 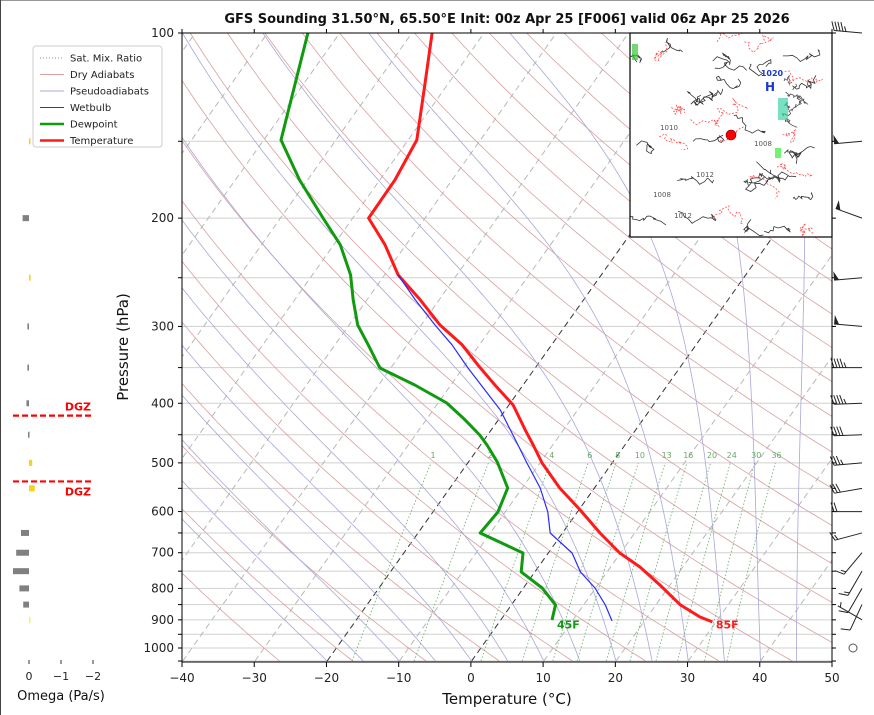 I want to click on map-precip, so click(x=778, y=153).